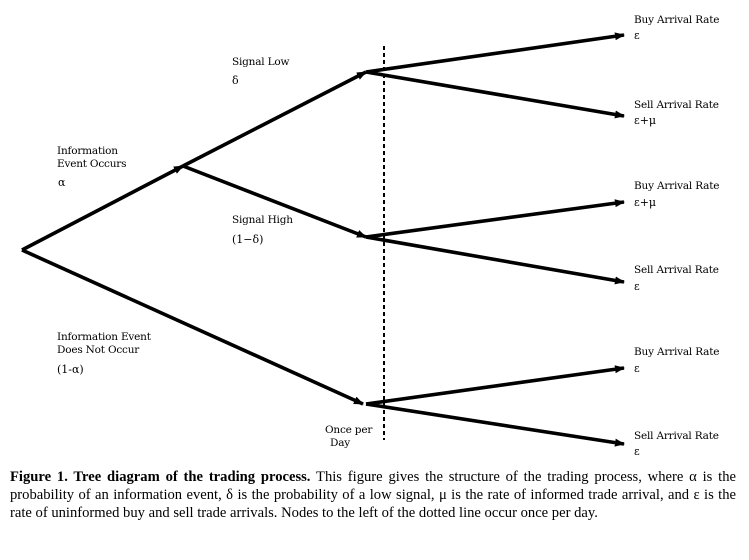 This screenshot has height=560, width=749. What do you see at coordinates (677, 20) in the screenshot?
I see `outcome-1-label: Buy Arrival Rate` at bounding box center [677, 20].